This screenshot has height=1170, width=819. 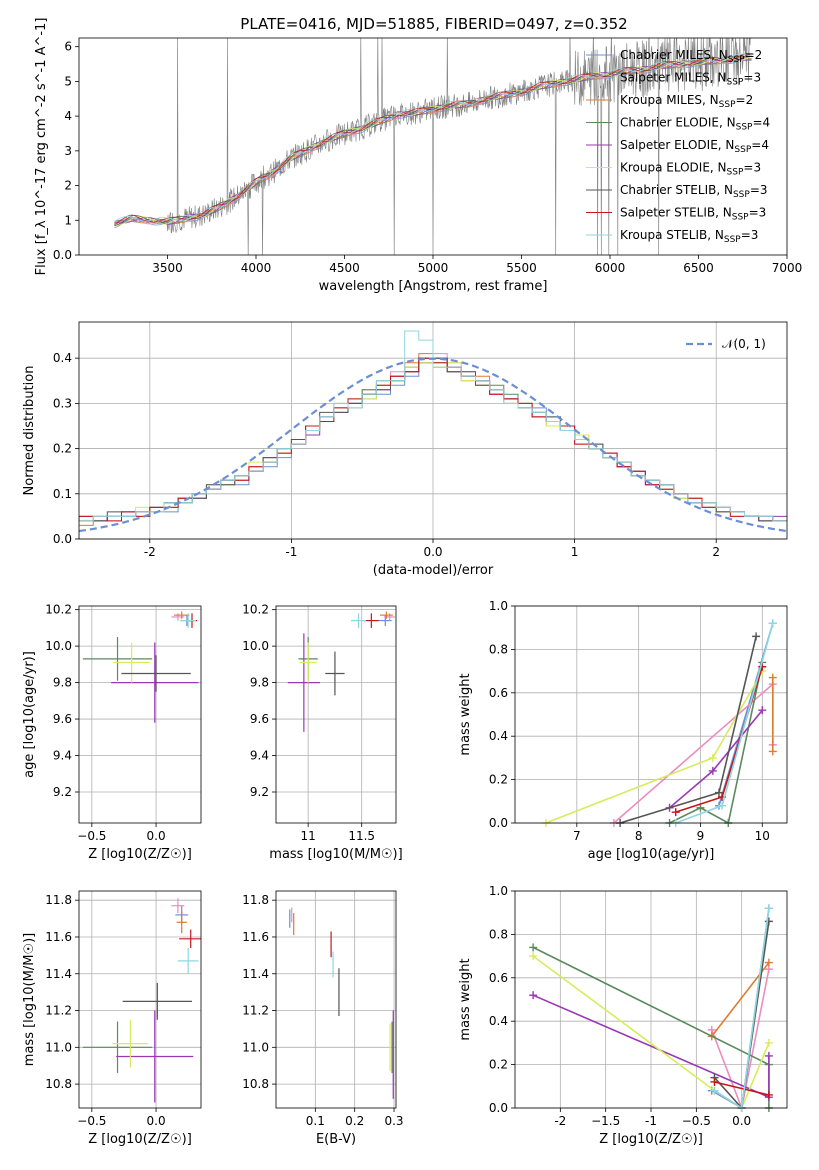 I want to click on x-tick-label: 1, so click(x=575, y=552).